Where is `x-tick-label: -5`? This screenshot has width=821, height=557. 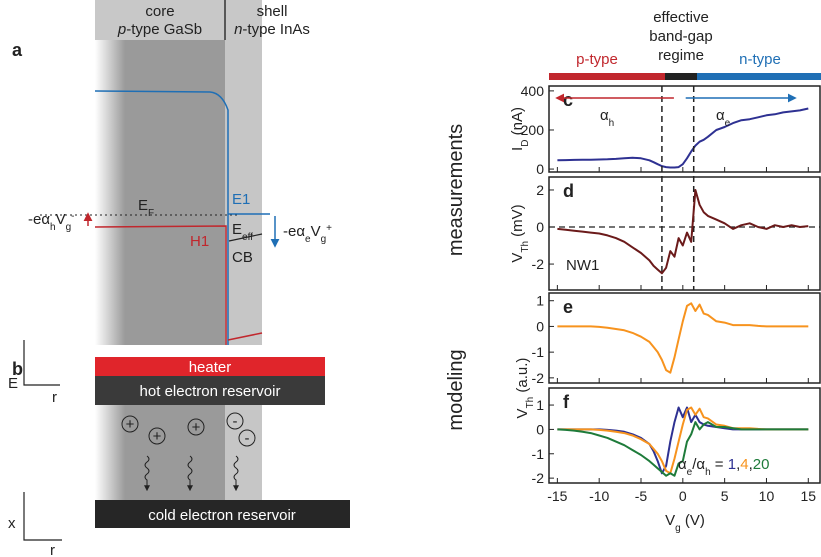 x-tick-label: -5 is located at coordinates (641, 496).